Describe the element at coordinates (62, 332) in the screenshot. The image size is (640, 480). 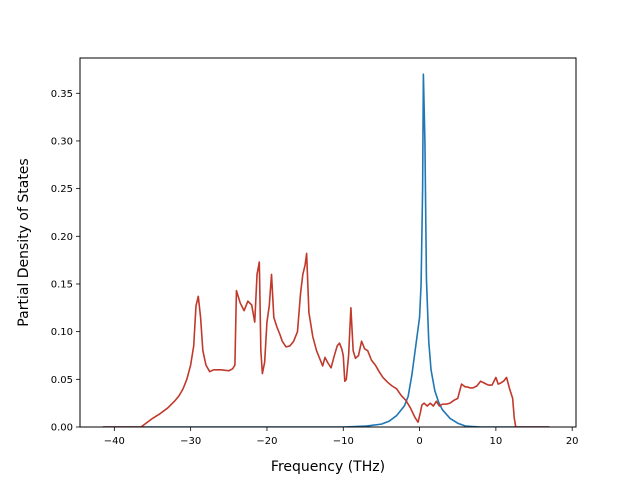
I see `y-tick-label: 0.10` at that location.